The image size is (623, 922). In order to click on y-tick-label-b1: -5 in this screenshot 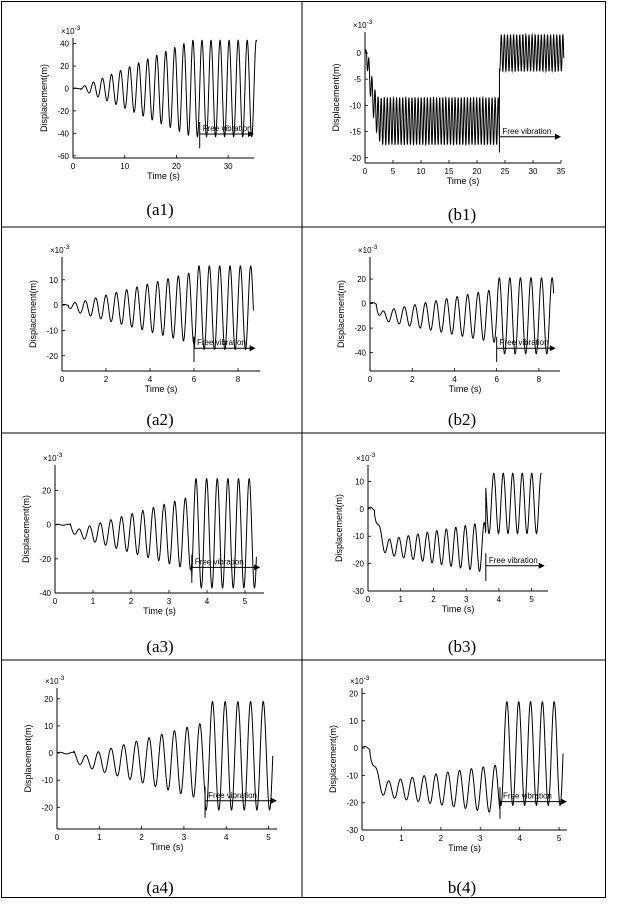, I will do `click(358, 79)`.